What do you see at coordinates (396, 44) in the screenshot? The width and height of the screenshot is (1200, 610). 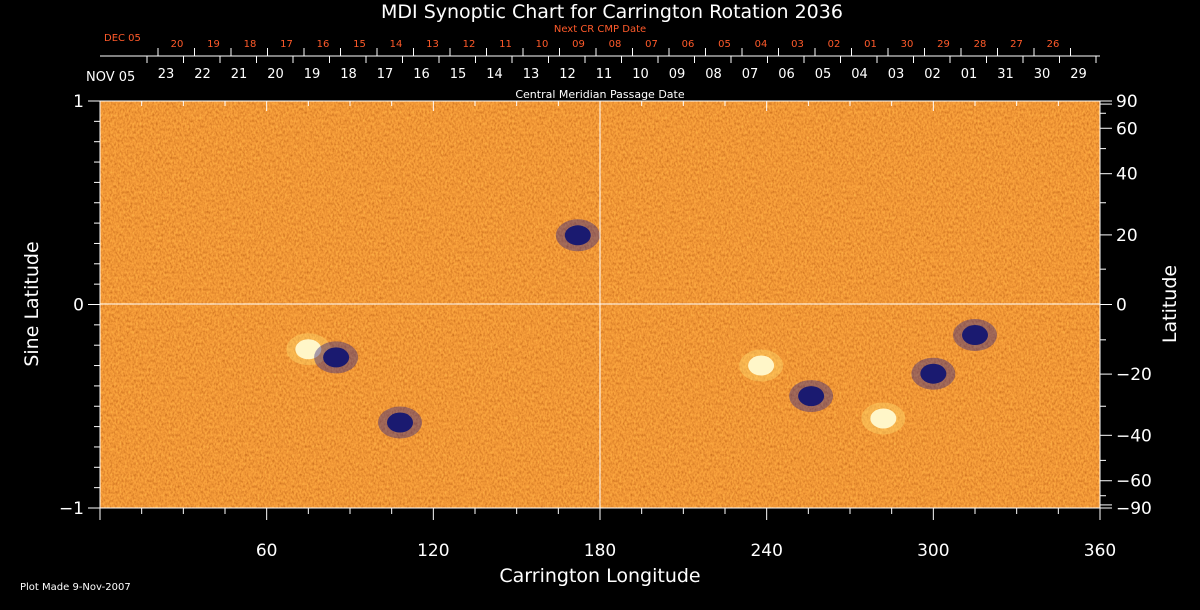 I see `next-cr-date-label: 14` at bounding box center [396, 44].